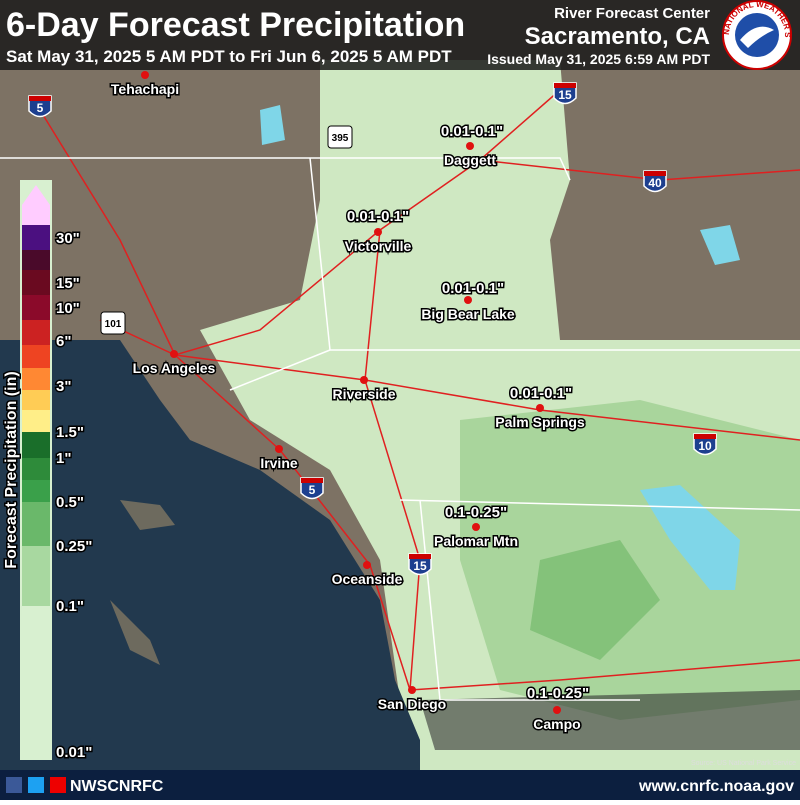 The image size is (800, 805). What do you see at coordinates (556, 724) in the screenshot?
I see `city-name: Campo` at bounding box center [556, 724].